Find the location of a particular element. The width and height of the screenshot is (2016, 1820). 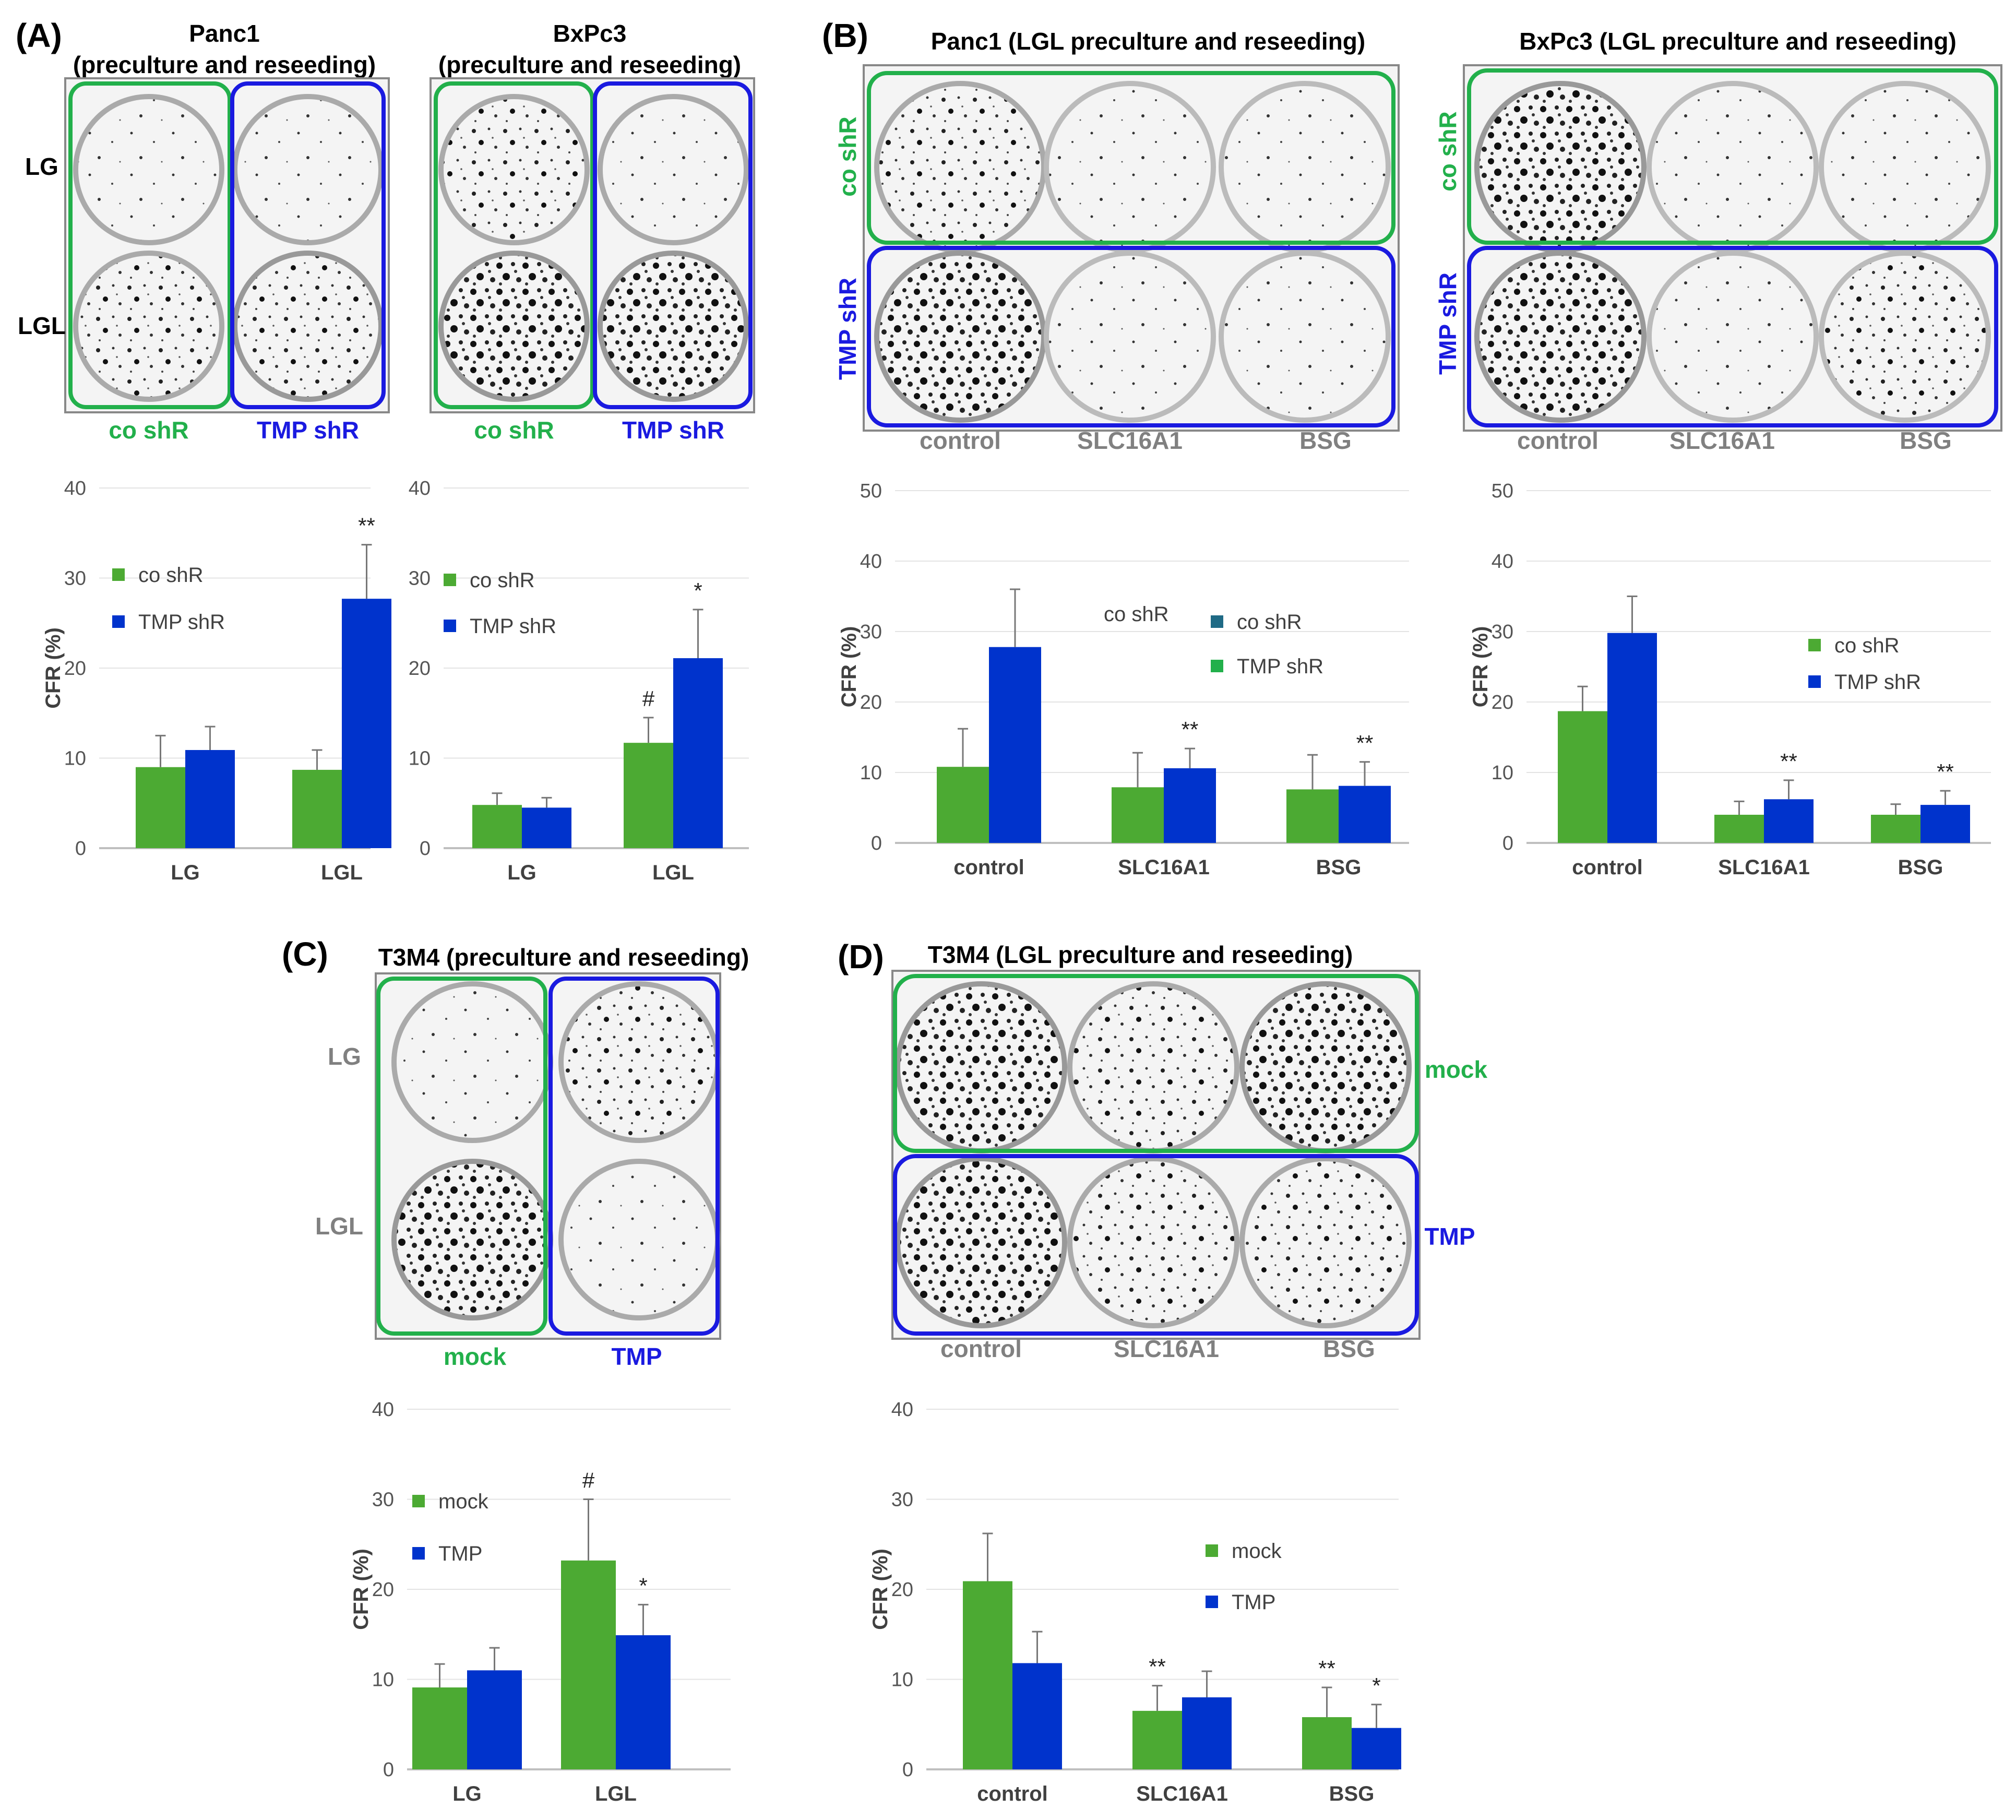

panel-d-plate-image is located at coordinates (1156, 1155).